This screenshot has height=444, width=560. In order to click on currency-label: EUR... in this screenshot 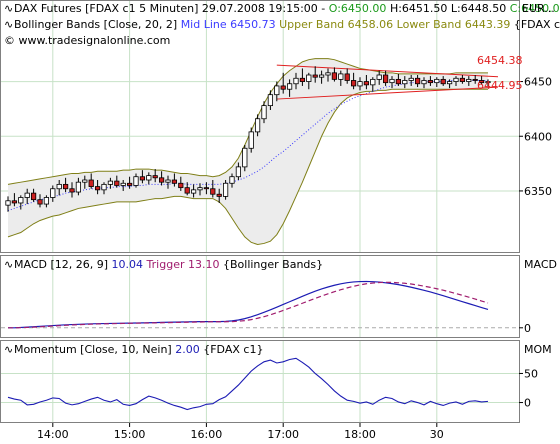, I will do `click(538, 8)`.